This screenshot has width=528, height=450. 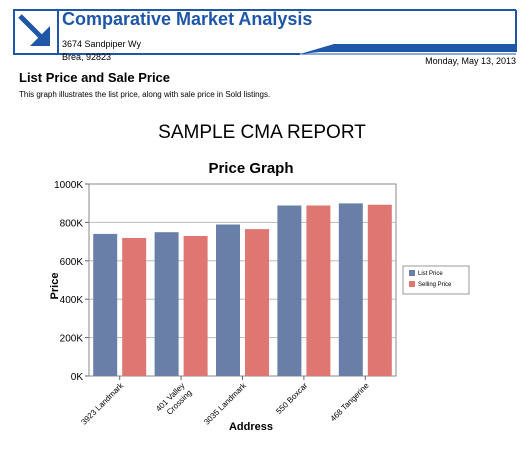 What do you see at coordinates (250, 168) in the screenshot?
I see `chart-title: Price Graph` at bounding box center [250, 168].